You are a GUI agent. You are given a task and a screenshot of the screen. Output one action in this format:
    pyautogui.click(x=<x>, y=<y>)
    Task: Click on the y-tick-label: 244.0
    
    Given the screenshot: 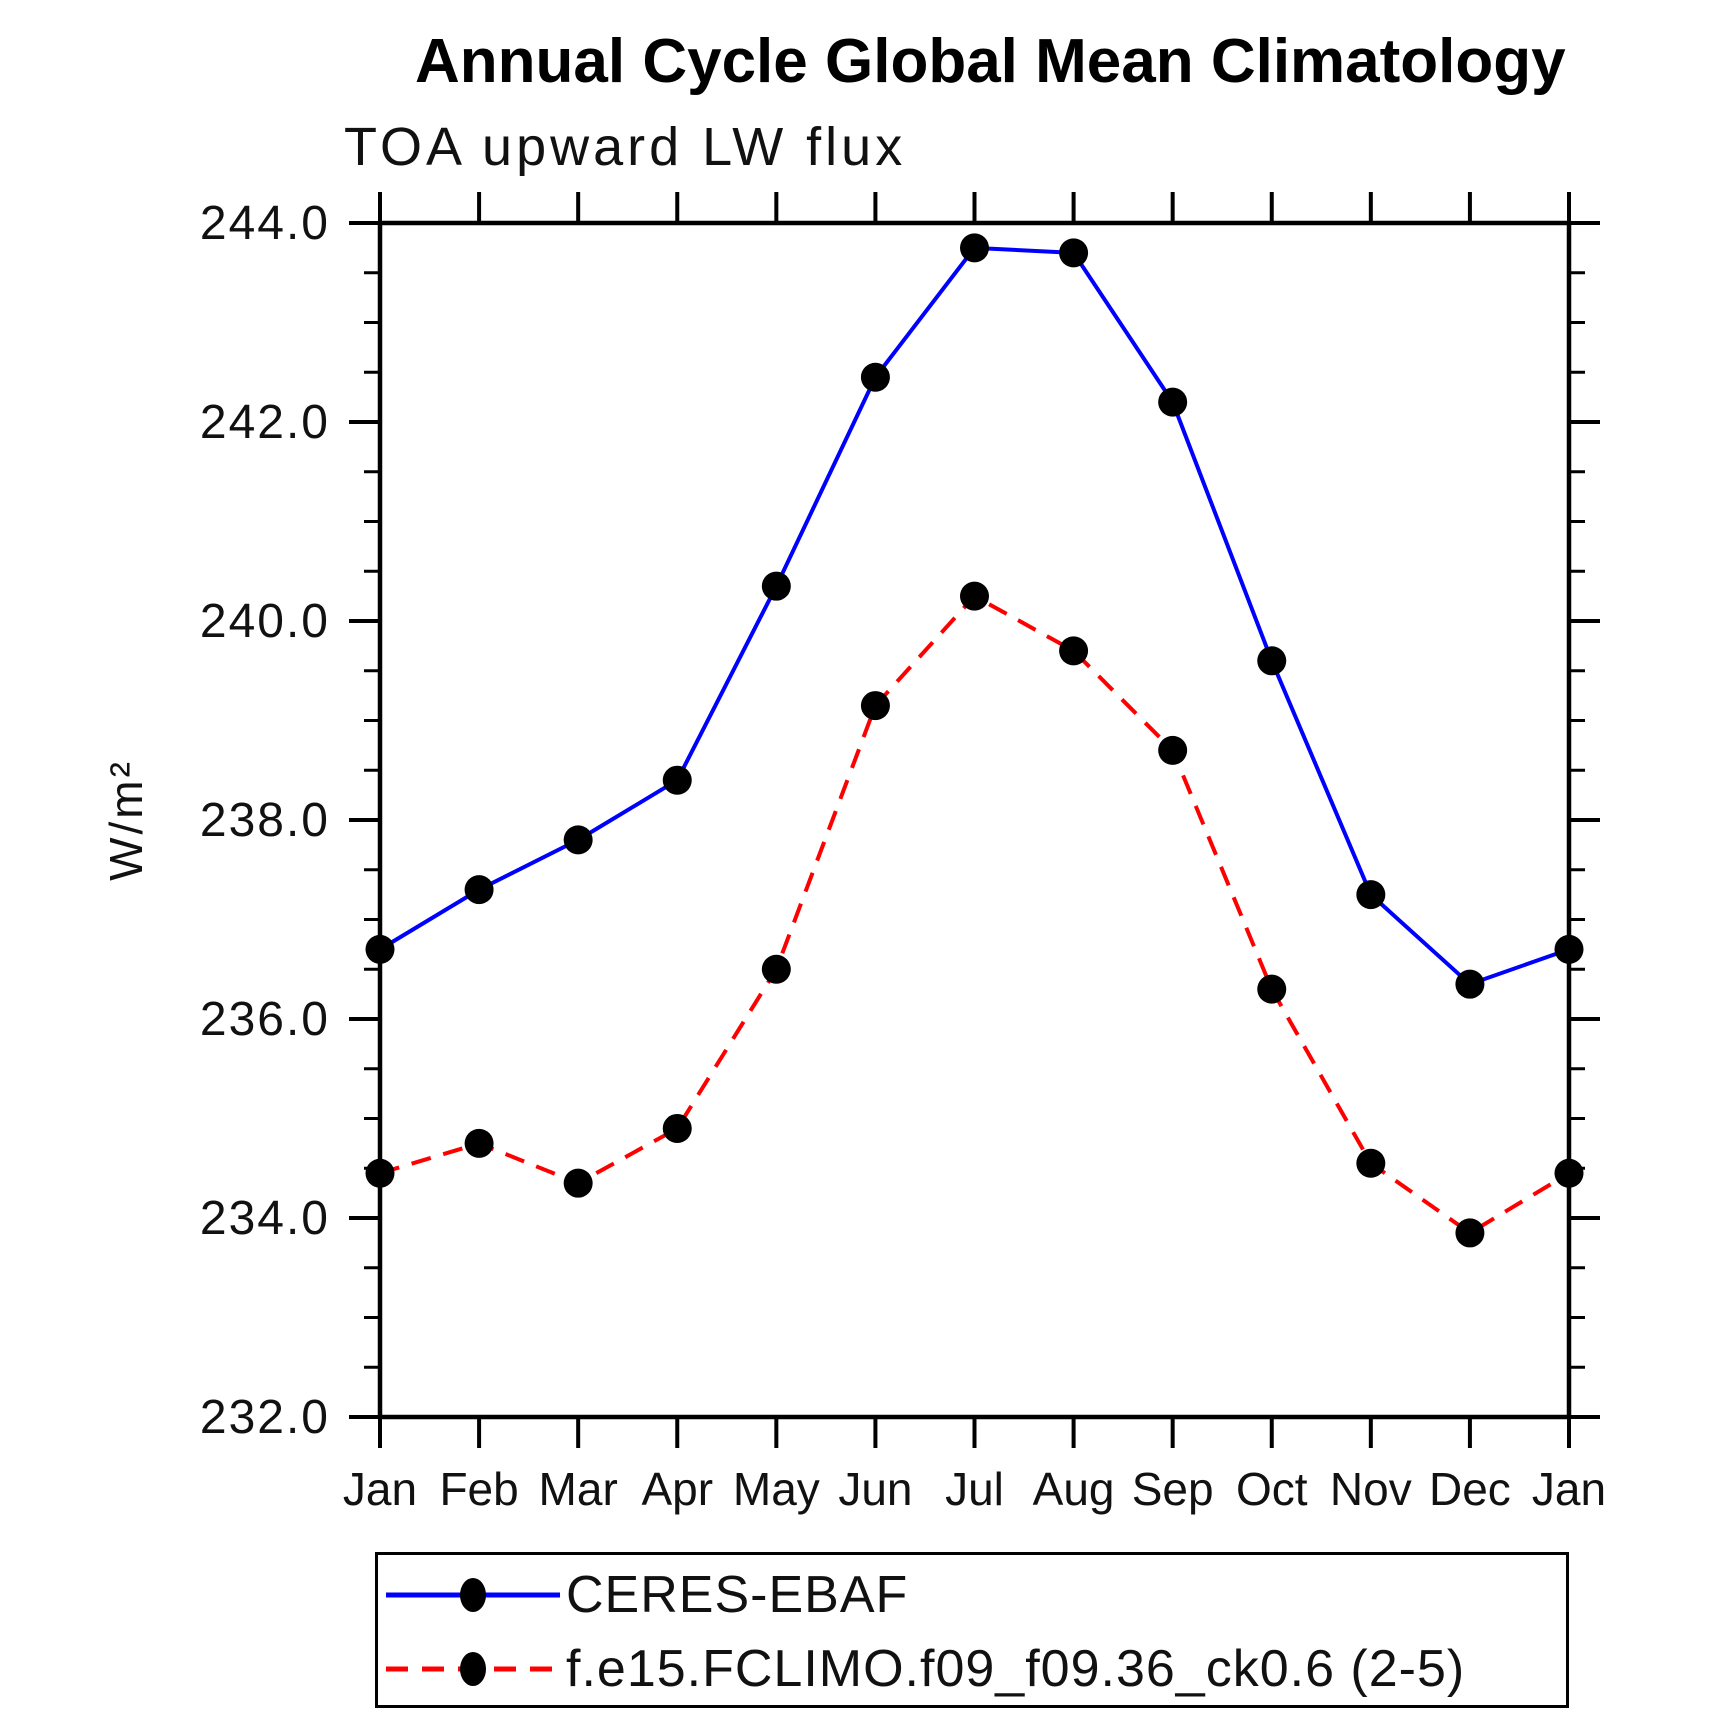 What is the action you would take?
    pyautogui.click(x=265, y=223)
    